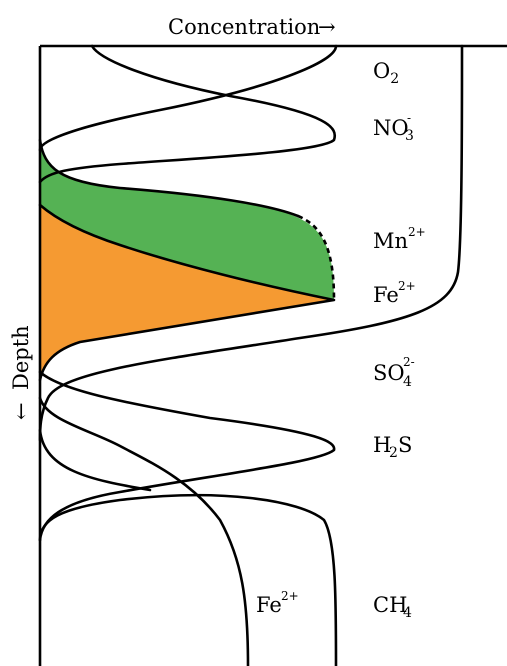  I want to click on label-fe-deep: Fe 2+, so click(277, 603).